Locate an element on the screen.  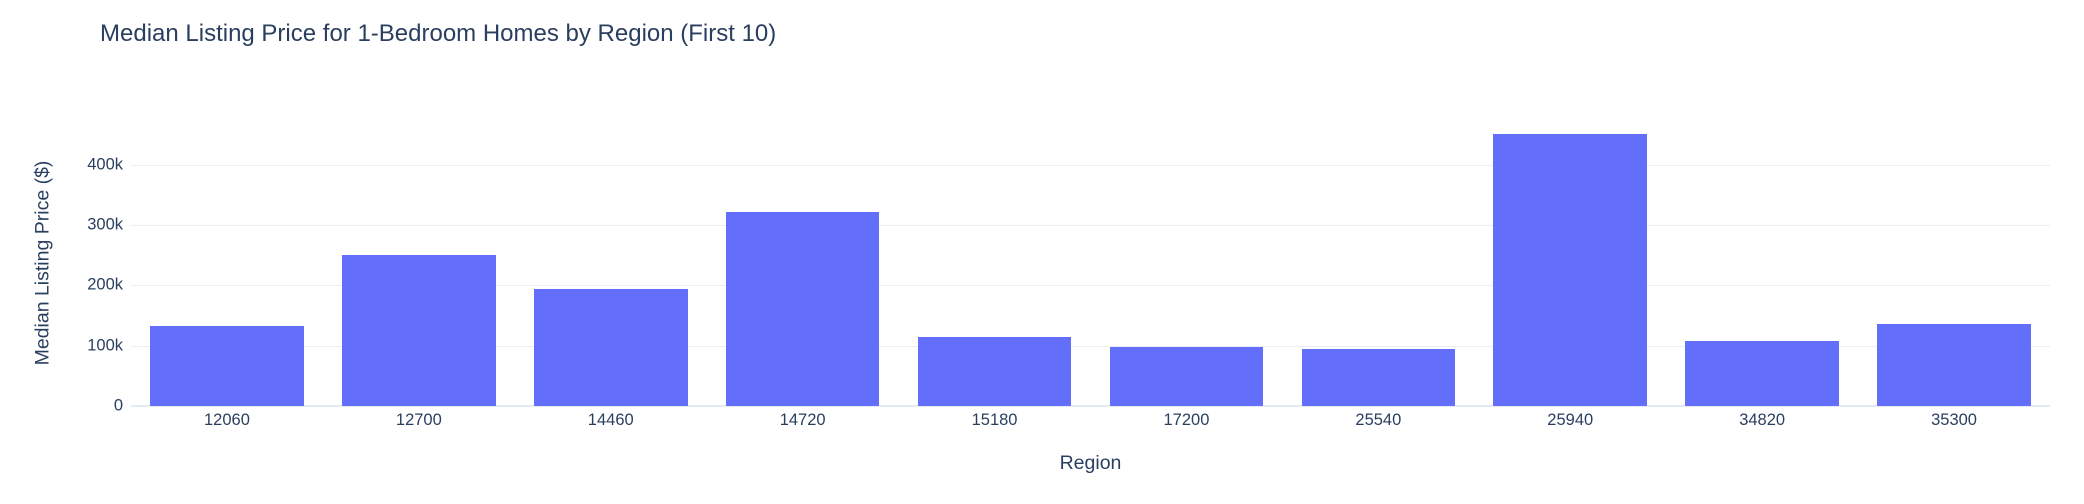
x-tick-label: 25940 is located at coordinates (1570, 420).